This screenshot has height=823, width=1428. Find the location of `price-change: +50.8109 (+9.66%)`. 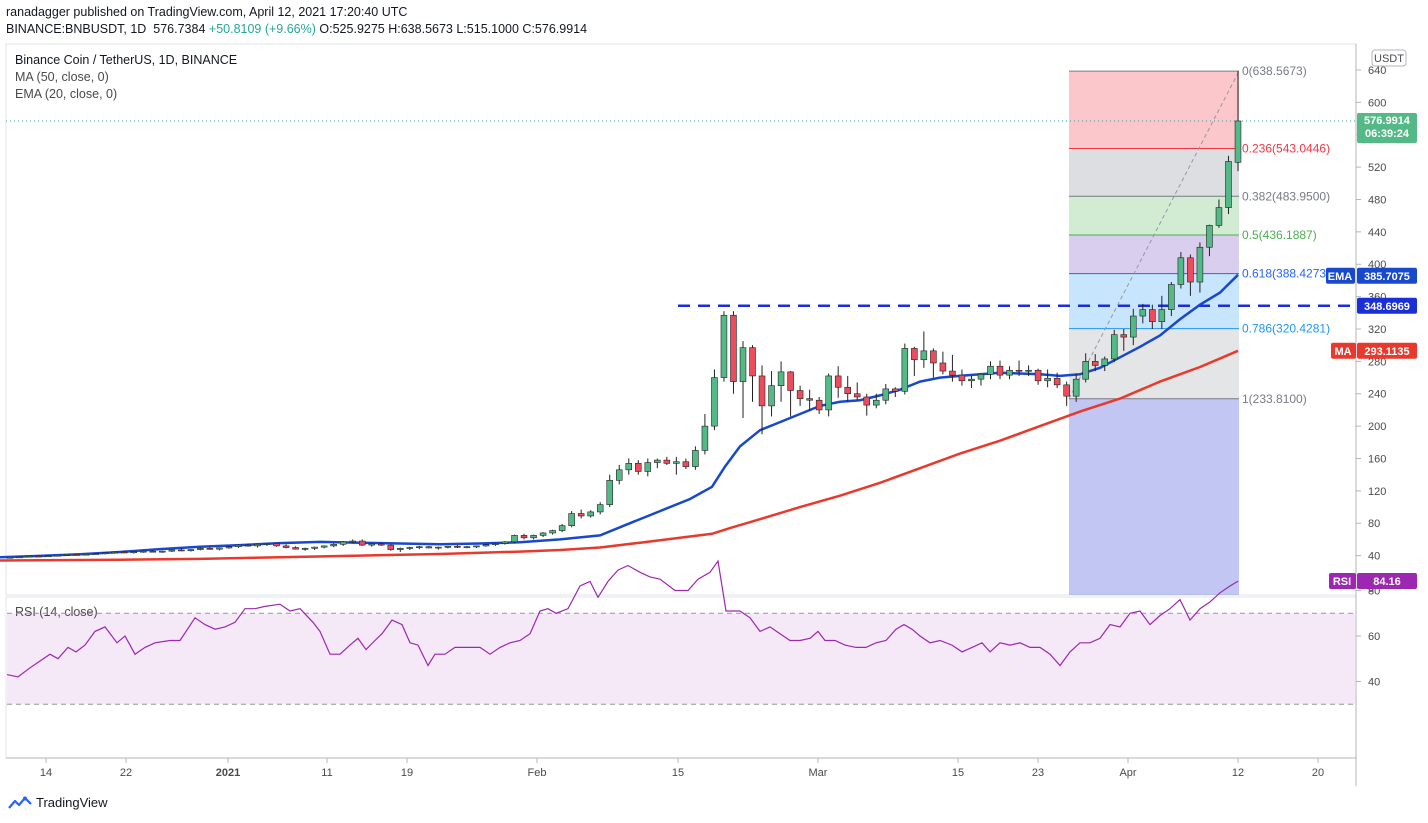

price-change: +50.8109 (+9.66%) is located at coordinates (262, 29).